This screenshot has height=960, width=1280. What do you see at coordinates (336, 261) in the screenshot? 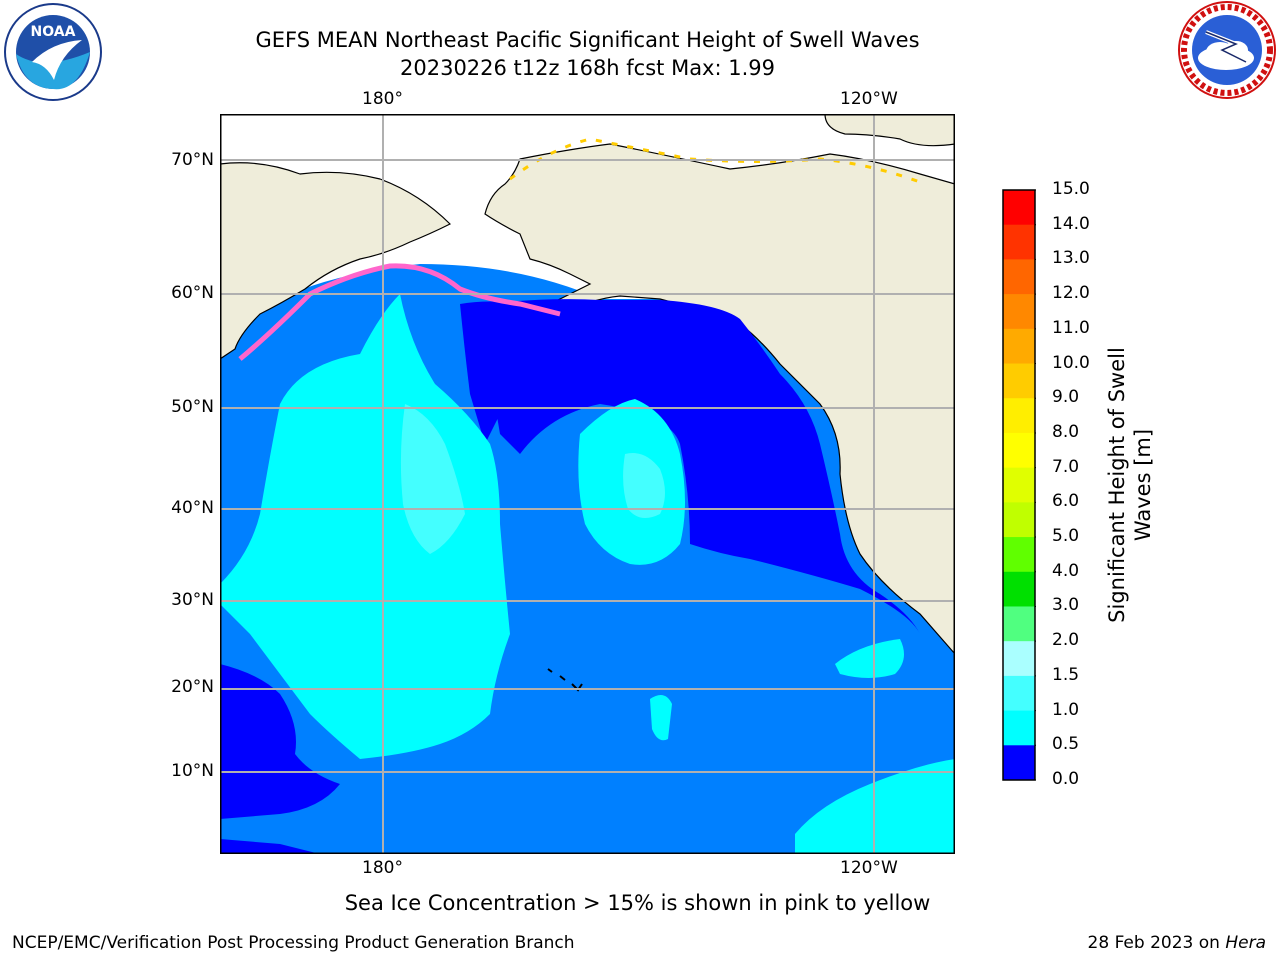
I see `land-siberia` at bounding box center [336, 261].